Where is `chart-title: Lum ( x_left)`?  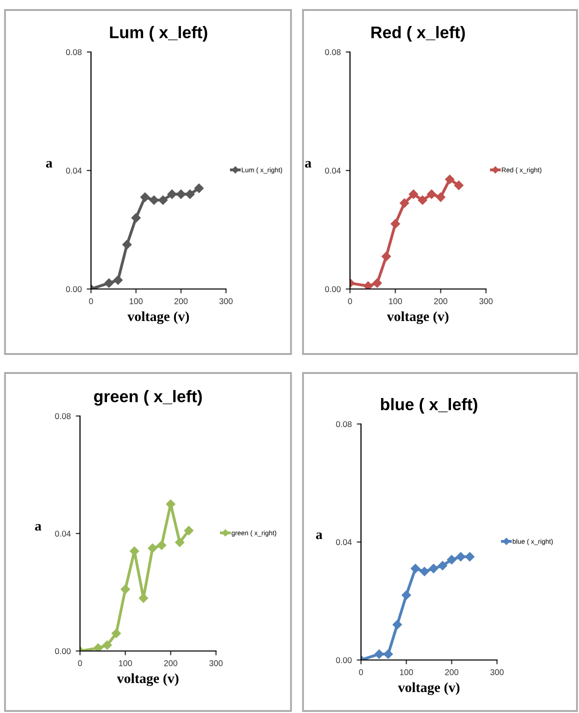 chart-title: Lum ( x_left) is located at coordinates (159, 34).